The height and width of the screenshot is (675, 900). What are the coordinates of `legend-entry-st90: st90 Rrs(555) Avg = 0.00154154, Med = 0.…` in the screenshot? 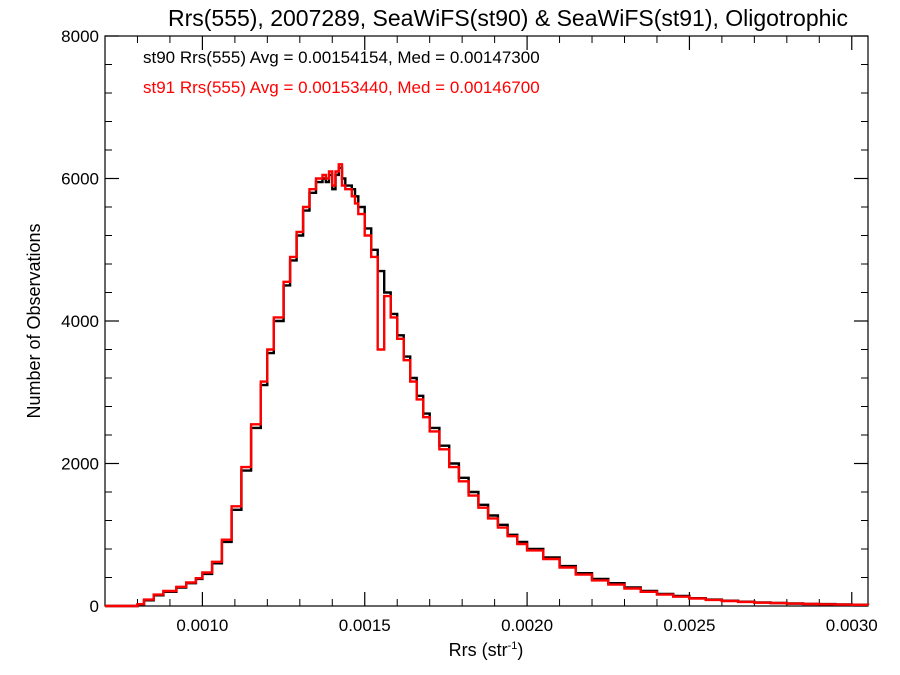 It's located at (341, 57).